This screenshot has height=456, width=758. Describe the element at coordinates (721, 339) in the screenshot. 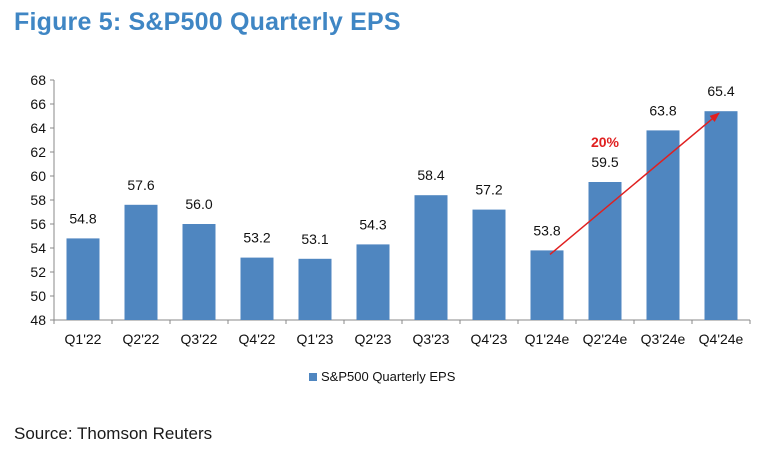

I see `x-tick-label: Q4'24e` at that location.